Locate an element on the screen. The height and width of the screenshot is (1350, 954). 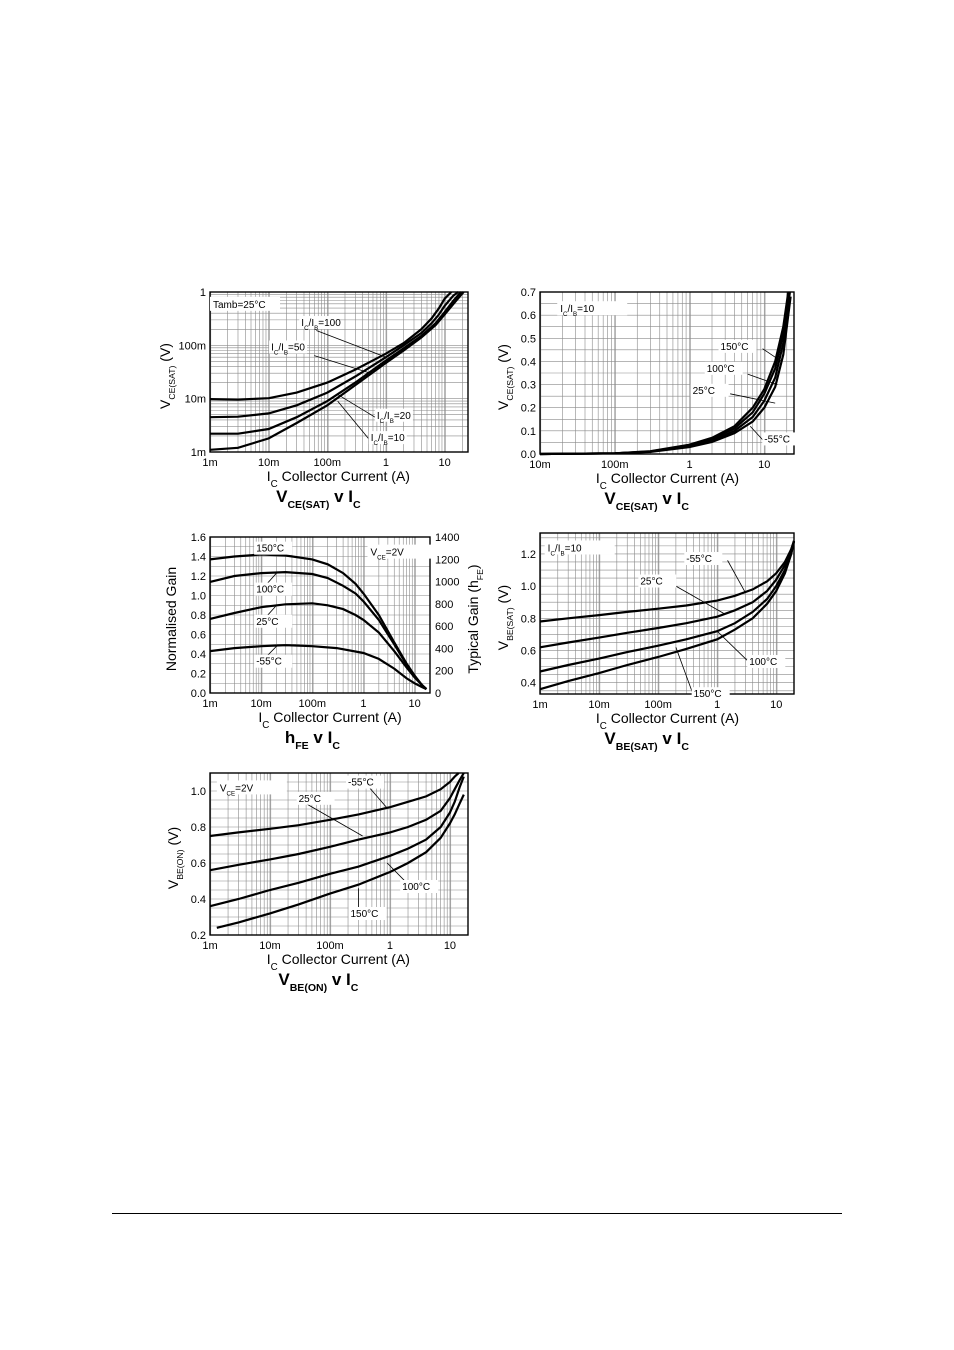
chart-title: VCE(SAT) v IC is located at coordinates (646, 501).